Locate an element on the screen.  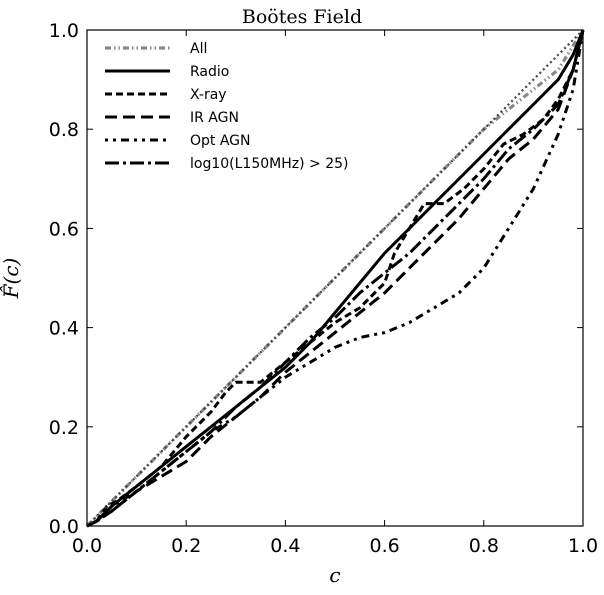
x-tick-label: 0.8 is located at coordinates (484, 546).